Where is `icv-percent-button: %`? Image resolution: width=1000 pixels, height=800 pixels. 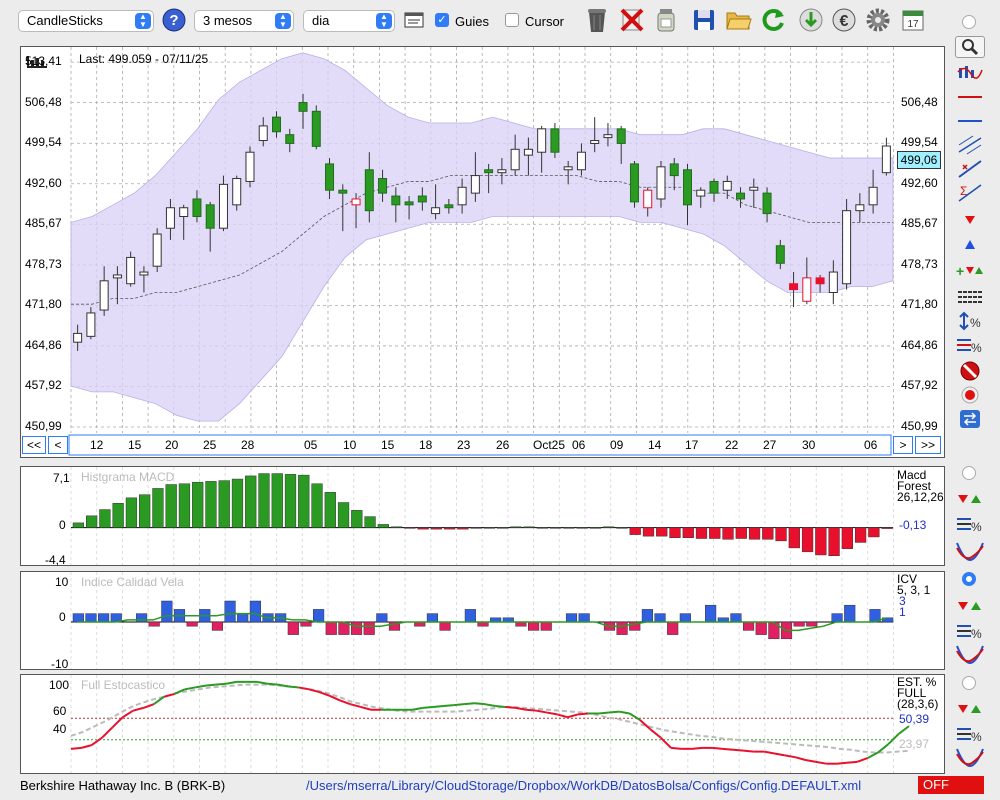 icv-percent-button: % is located at coordinates (970, 631).